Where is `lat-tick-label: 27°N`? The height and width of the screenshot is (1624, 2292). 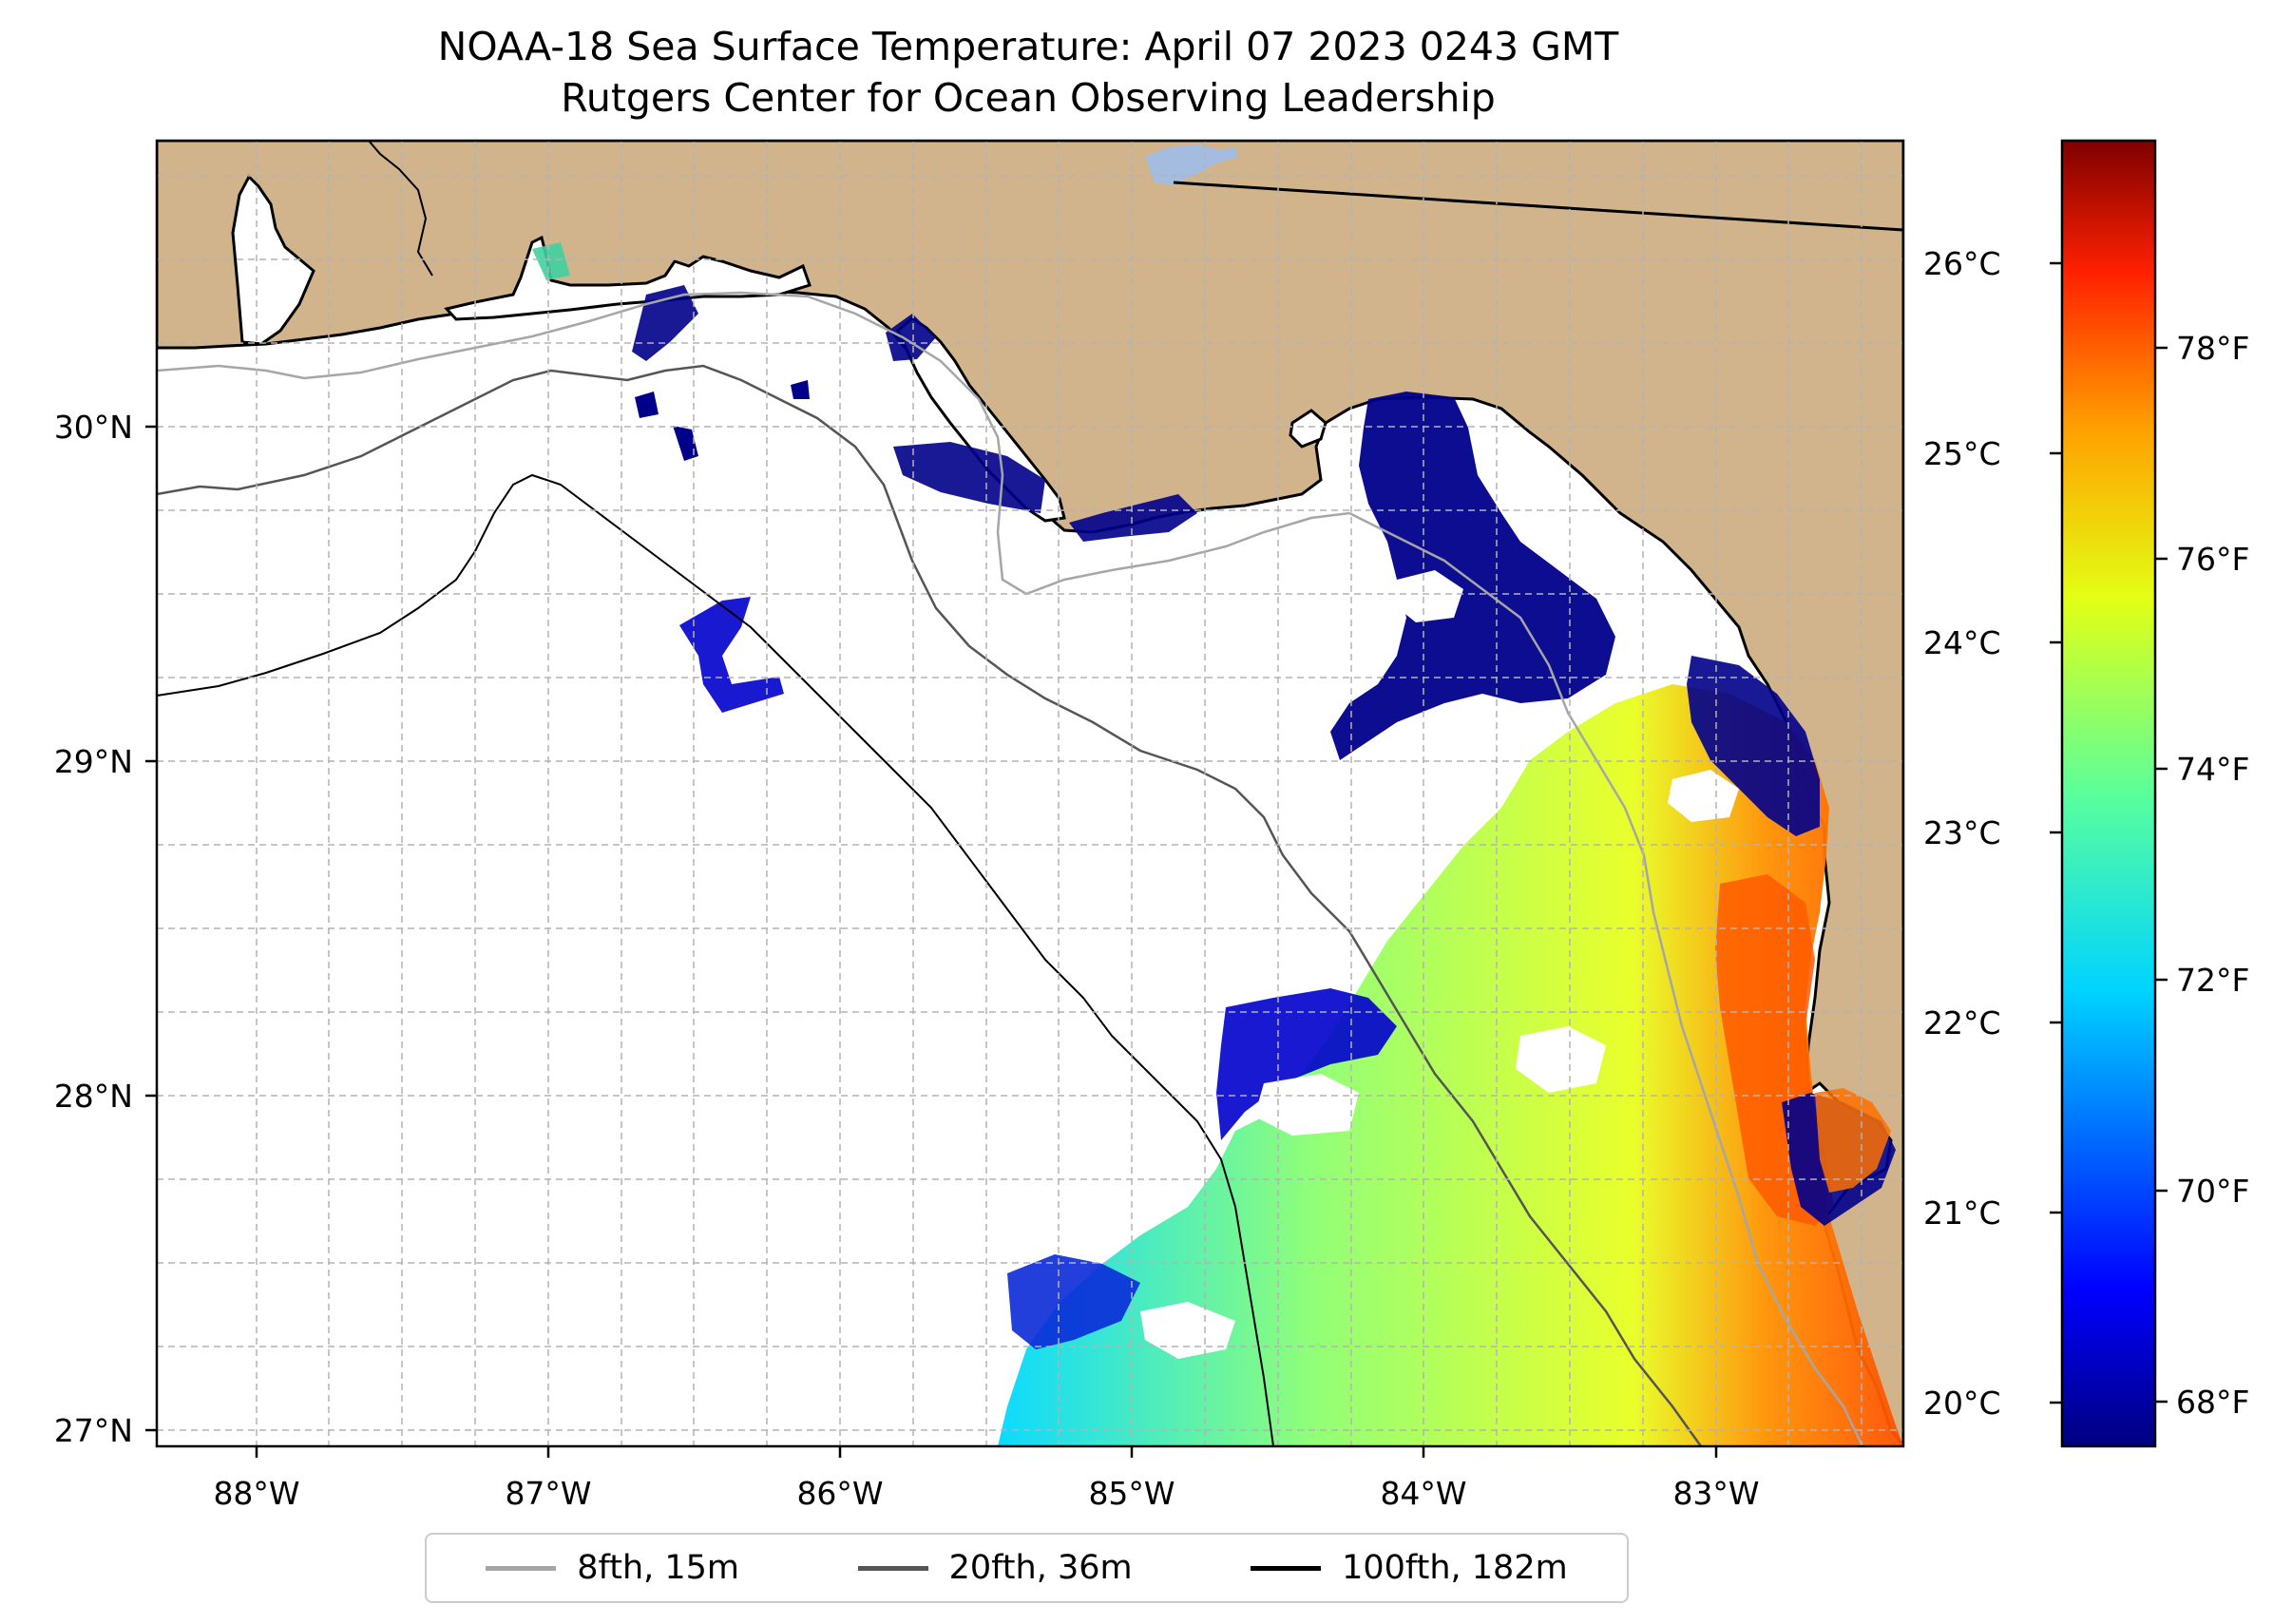 lat-tick-label: 27°N is located at coordinates (93, 1430).